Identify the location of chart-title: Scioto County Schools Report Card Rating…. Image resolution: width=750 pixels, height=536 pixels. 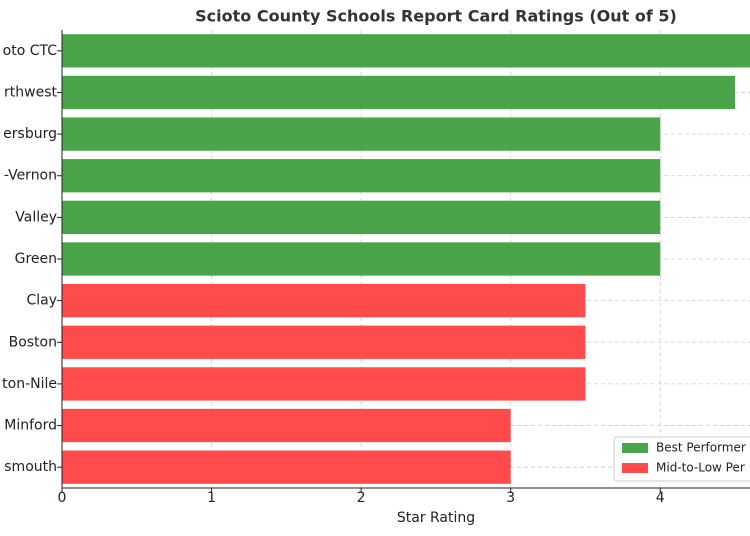
(436, 16).